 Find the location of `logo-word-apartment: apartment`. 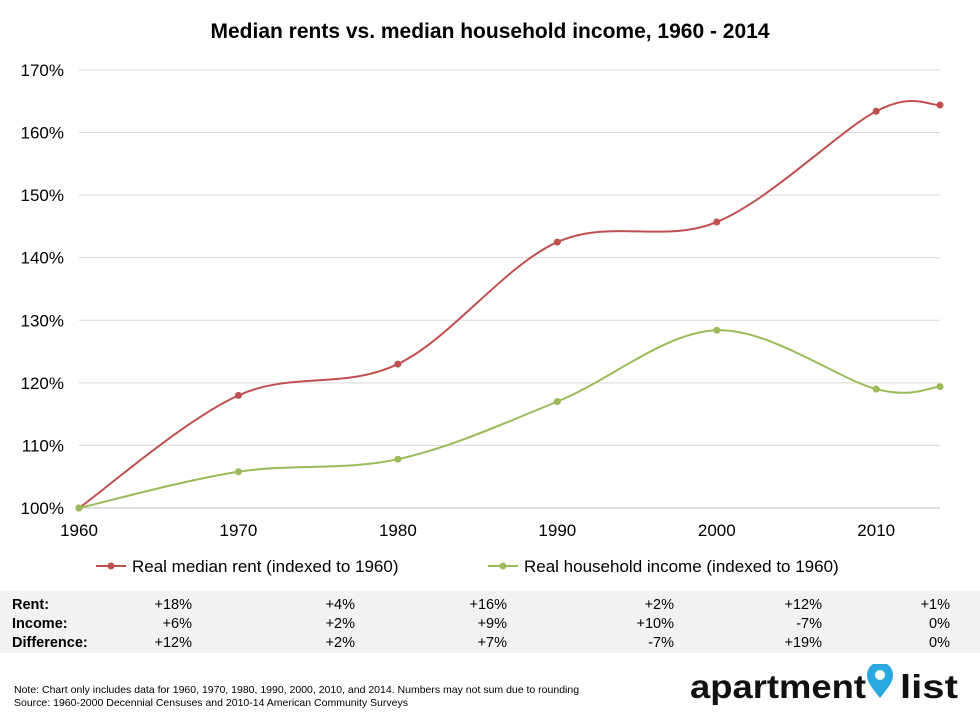

logo-word-apartment: apartment is located at coordinates (778, 686).